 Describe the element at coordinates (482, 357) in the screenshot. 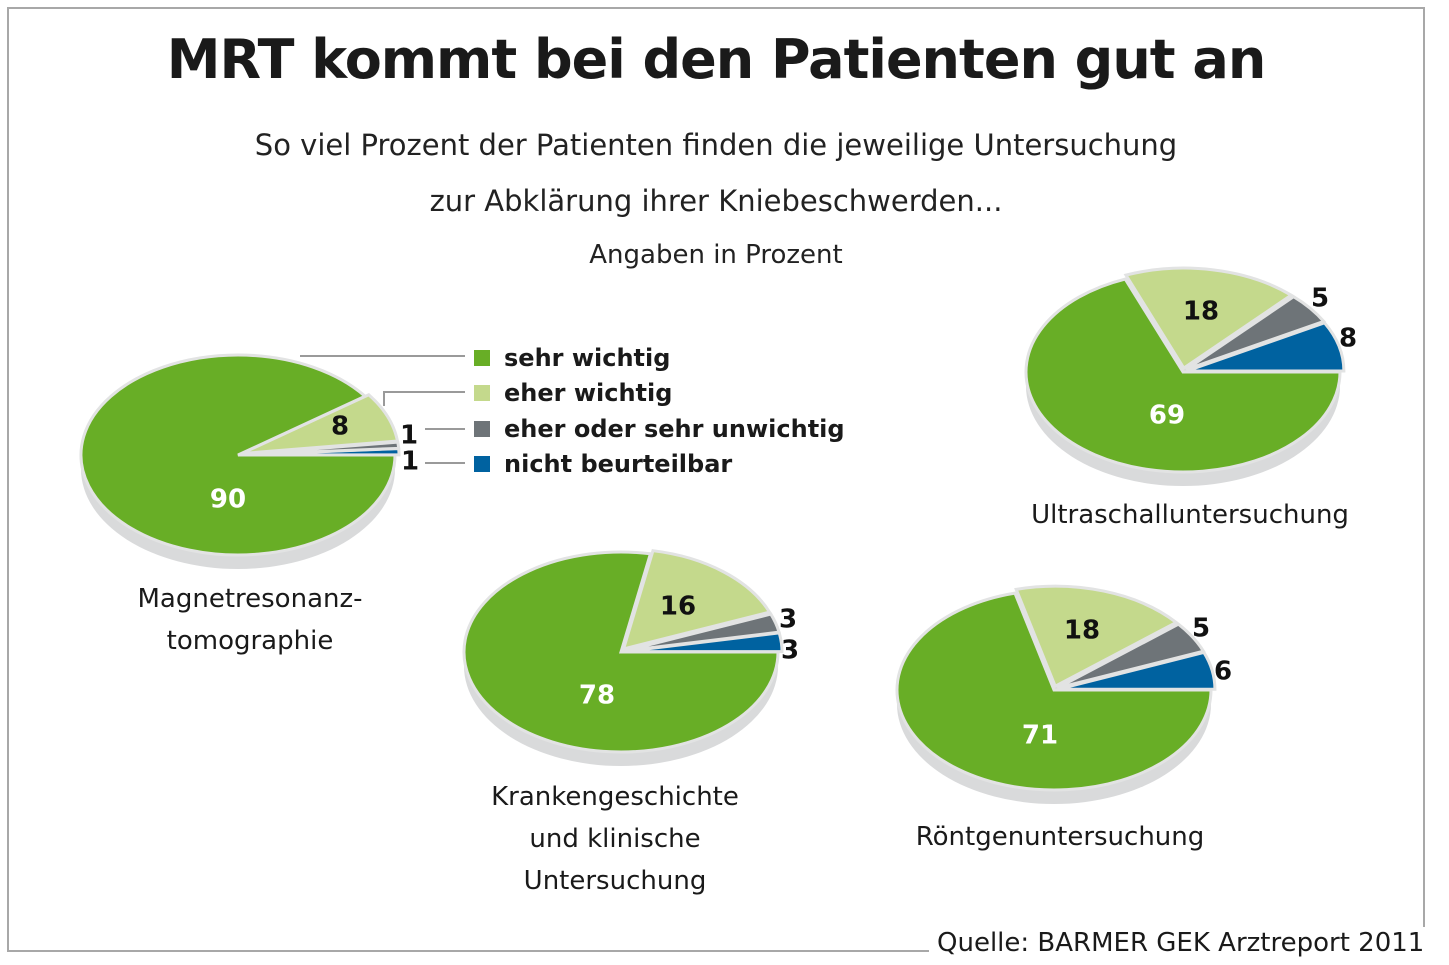

I see `legend-swatch-sehr-wichtig` at that location.